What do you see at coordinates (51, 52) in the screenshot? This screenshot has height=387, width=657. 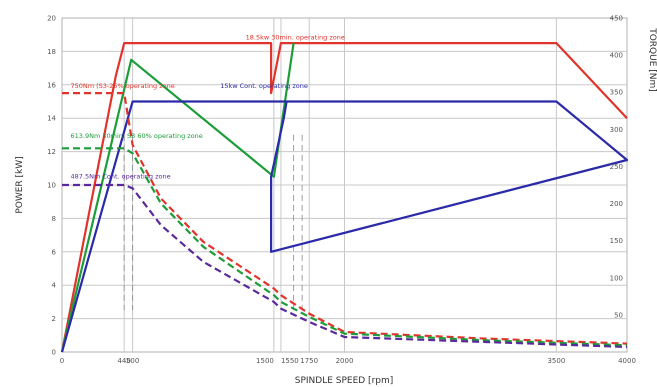 I see `y-left-tick-label: 18` at bounding box center [51, 52].